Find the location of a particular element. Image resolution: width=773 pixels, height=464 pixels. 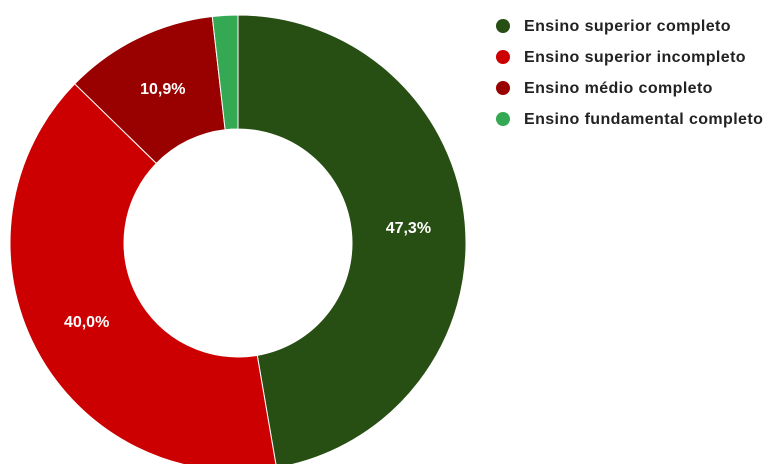

legend-item-ensino-medio-completo: Ensino médio completo is located at coordinates (634, 88).